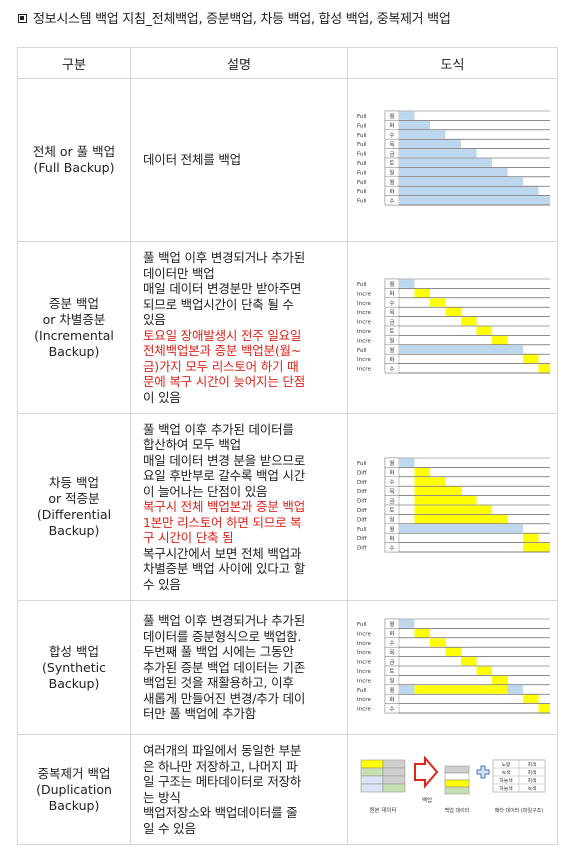 This screenshot has height=858, width=573. Describe the element at coordinates (218, 304) in the screenshot. I see `desc-line: 되므로 백업시간이 단축 될 수` at that location.